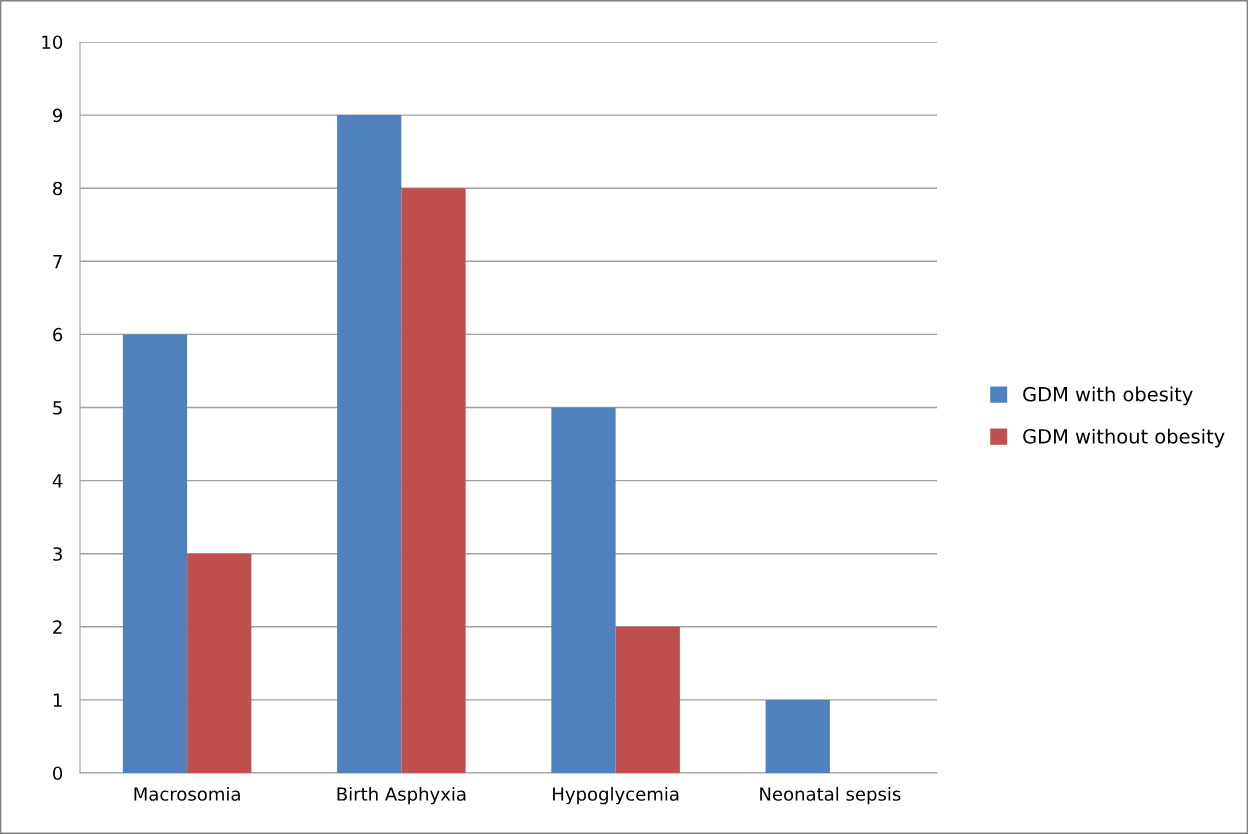  Describe the element at coordinates (401, 795) in the screenshot. I see `x-tick-label: Birth Asphyxia` at that location.